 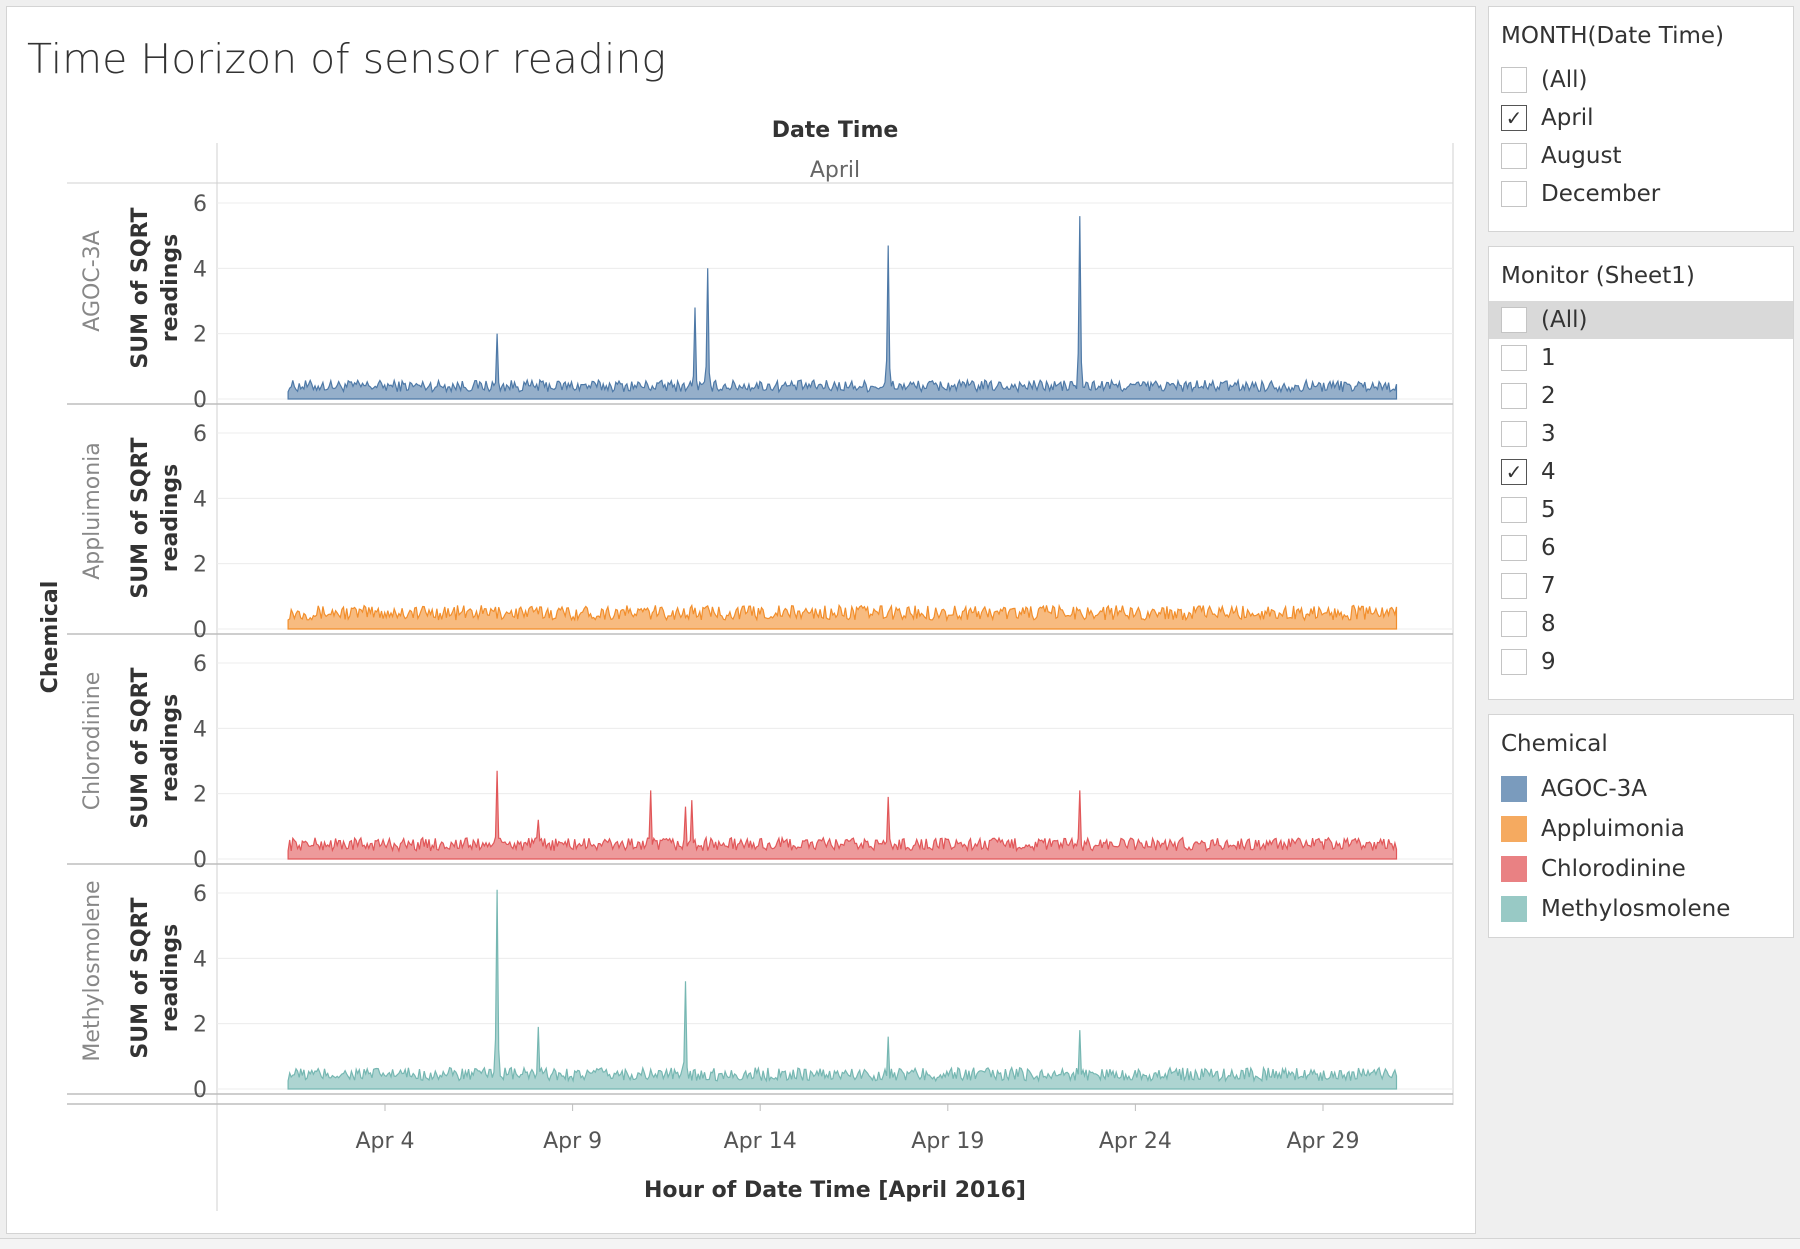 I want to click on monitor-filter-label: 7, so click(x=1548, y=586).